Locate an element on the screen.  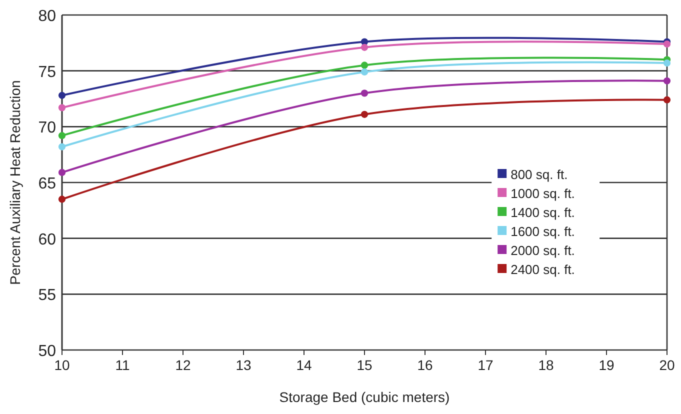
x-tick-label: 20 is located at coordinates (667, 365).